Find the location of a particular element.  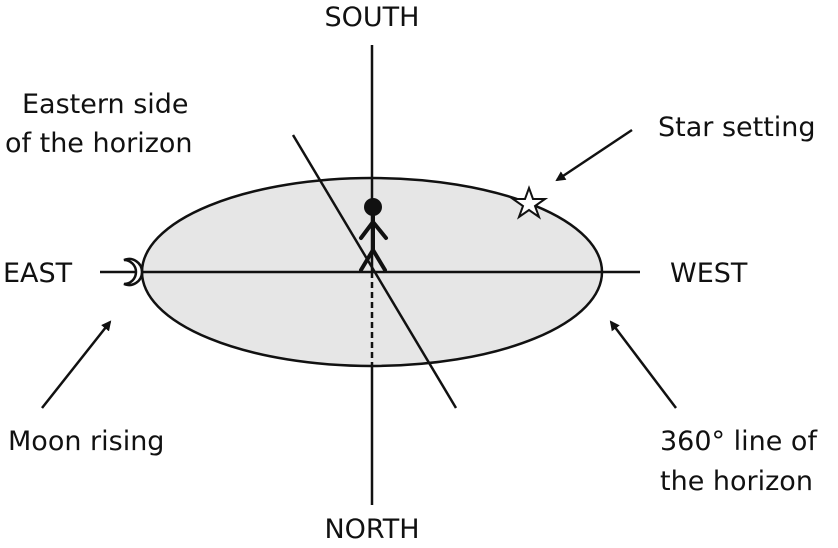

star-setting-label: Star setting is located at coordinates (737, 127).